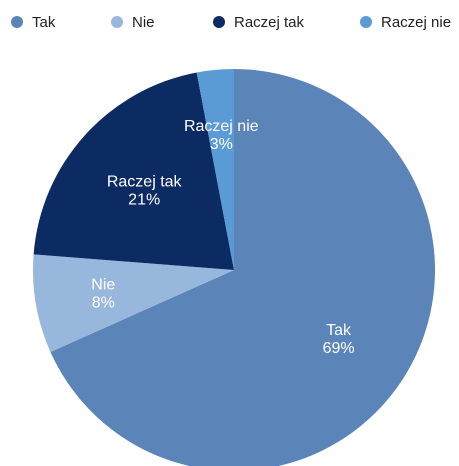 The height and width of the screenshot is (466, 459). What do you see at coordinates (219, 22) in the screenshot?
I see `legend-swatch-raczej-tak` at bounding box center [219, 22].